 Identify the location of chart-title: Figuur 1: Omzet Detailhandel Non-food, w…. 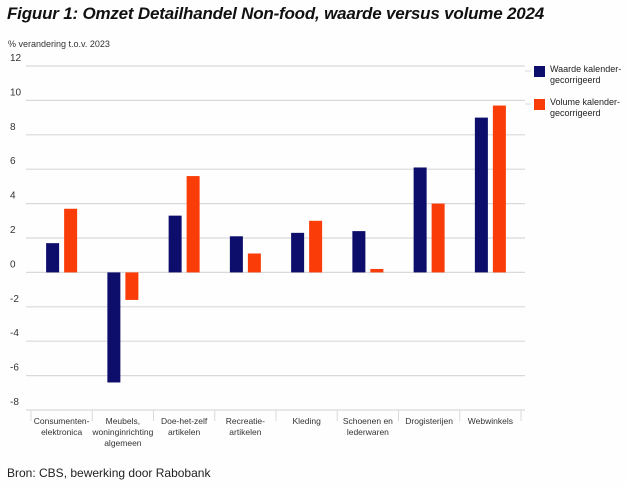
(275, 13).